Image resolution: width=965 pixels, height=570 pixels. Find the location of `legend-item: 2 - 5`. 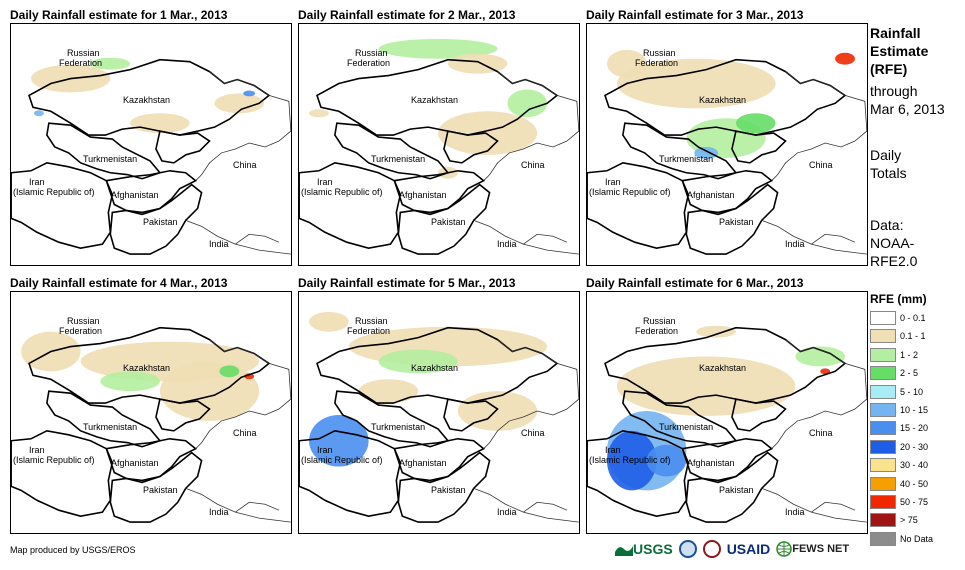

legend-item: 2 - 5 is located at coordinates (894, 373).